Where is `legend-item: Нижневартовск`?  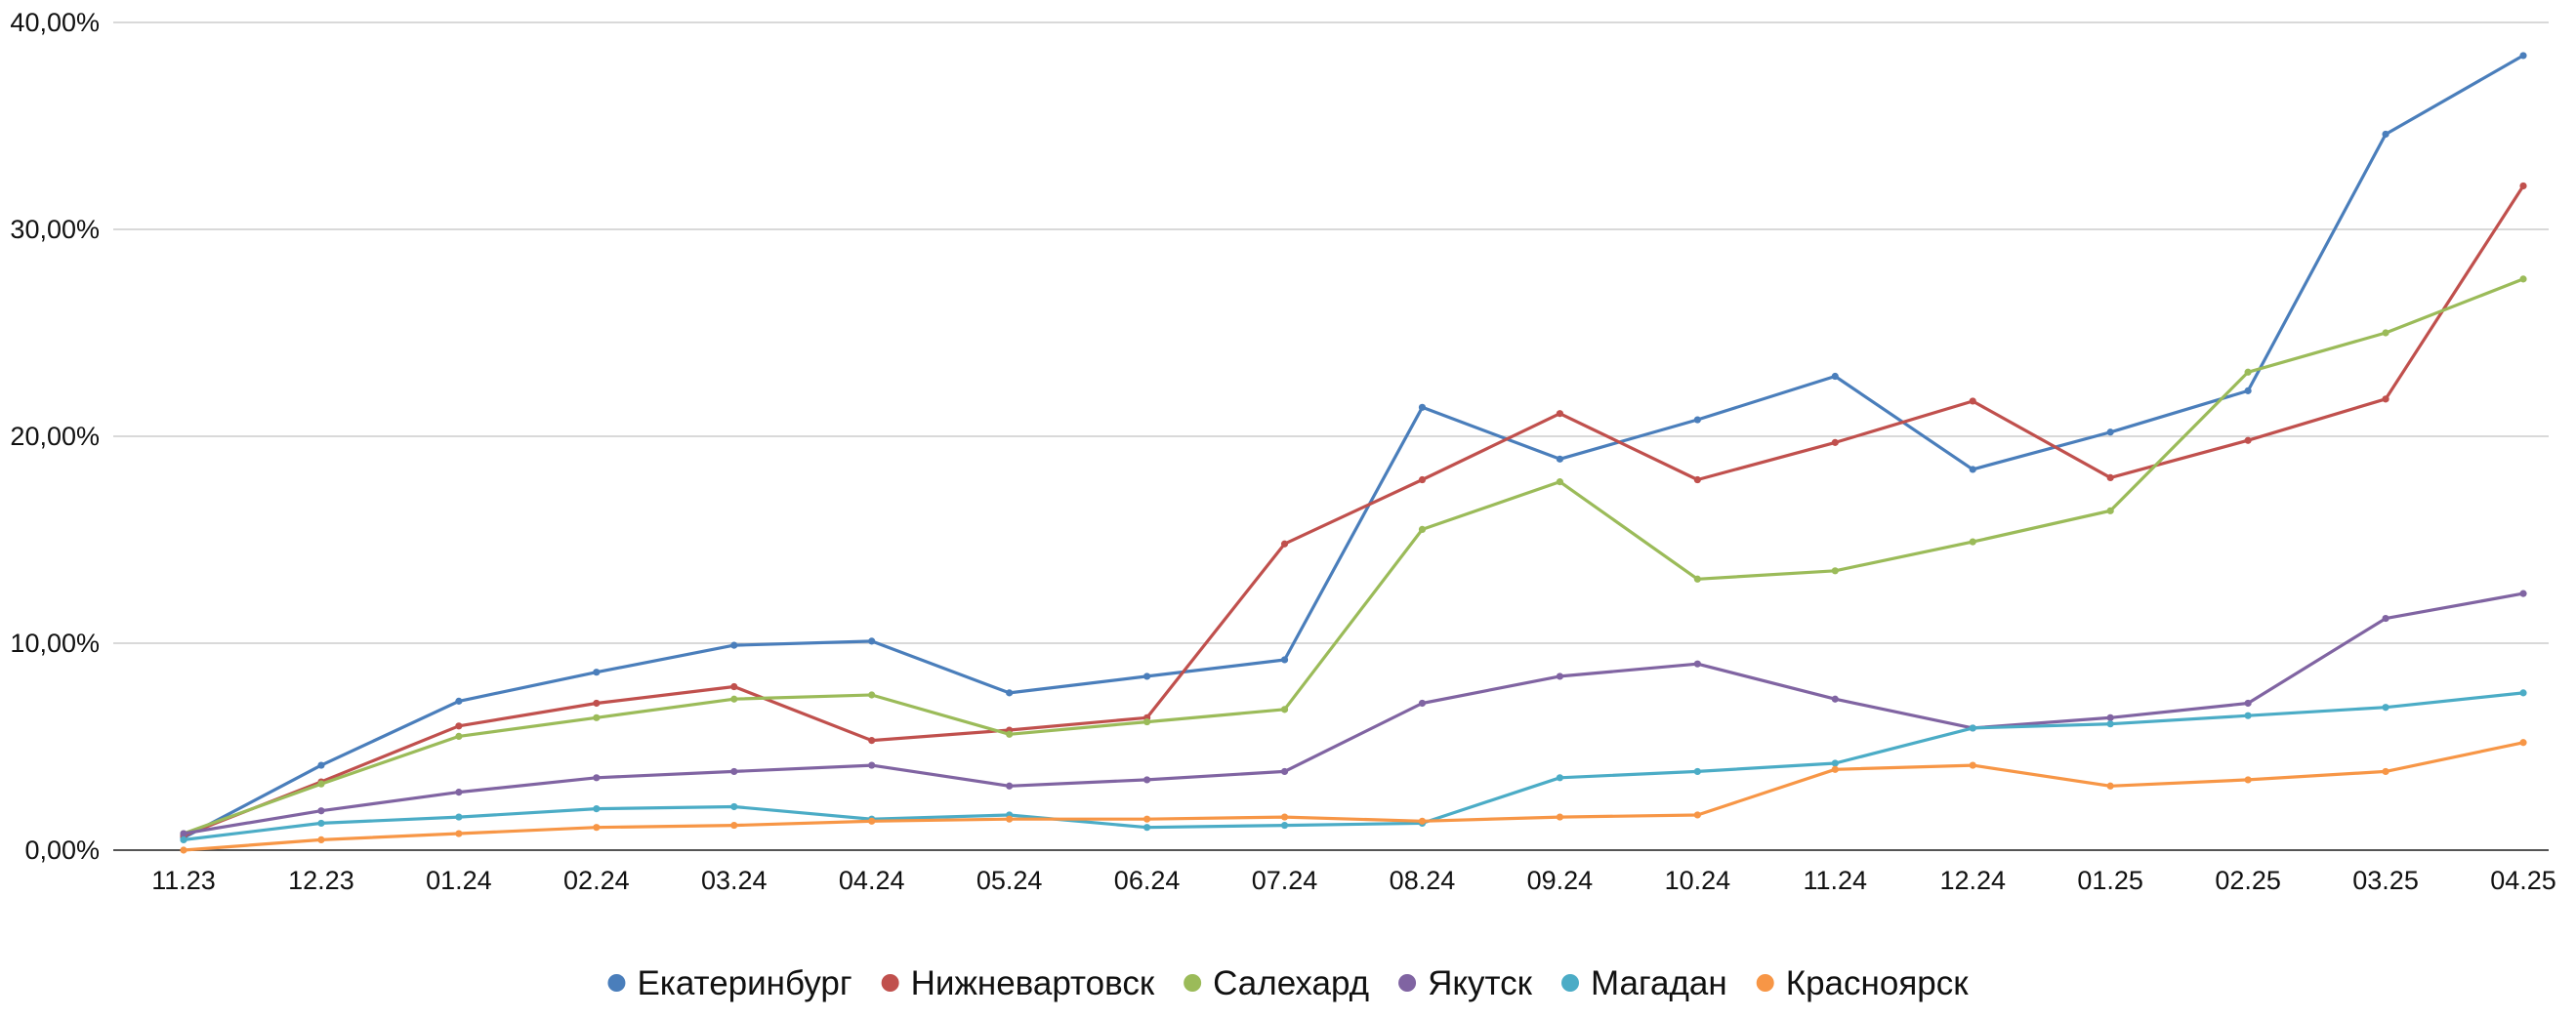 legend-item: Нижневартовск is located at coordinates (1018, 983).